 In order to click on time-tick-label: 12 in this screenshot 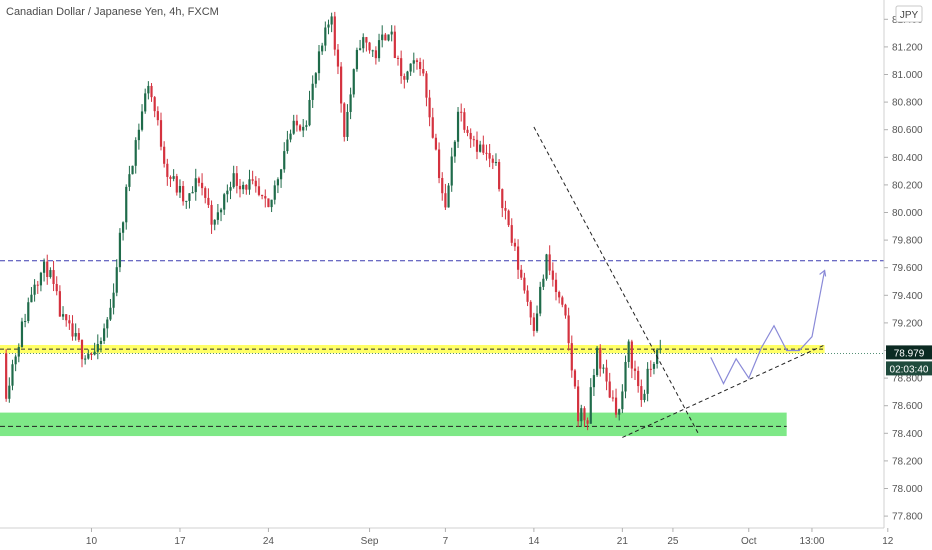, I will do `click(888, 541)`.